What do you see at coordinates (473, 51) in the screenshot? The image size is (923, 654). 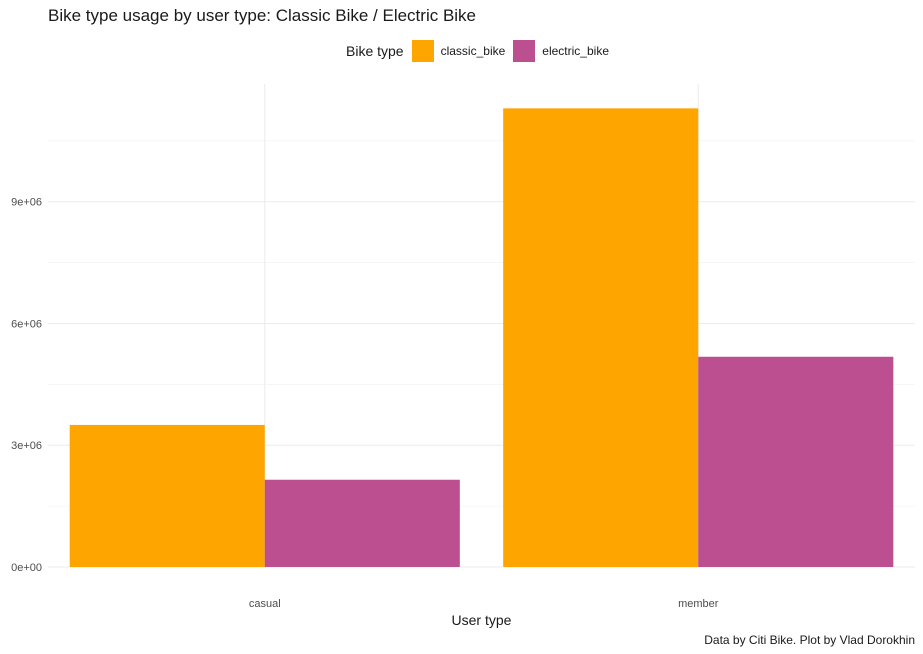 I see `legend-label-classic-bike: classic_bike` at bounding box center [473, 51].